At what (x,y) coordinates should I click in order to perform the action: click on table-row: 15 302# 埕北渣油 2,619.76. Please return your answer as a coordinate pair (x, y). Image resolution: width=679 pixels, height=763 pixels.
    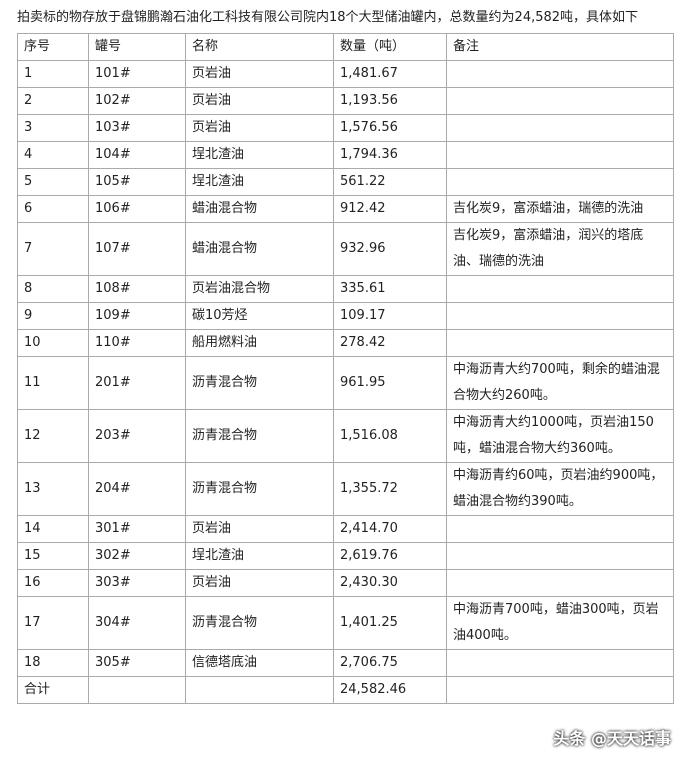
    Looking at the image, I should click on (345, 556).